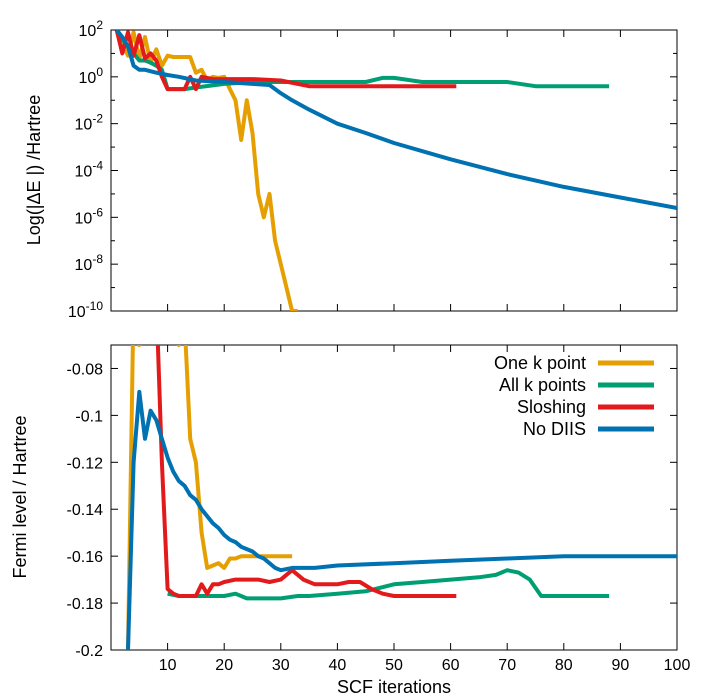 The width and height of the screenshot is (703, 697). I want to click on legend-label-one-k-point: One k point, so click(540, 363).